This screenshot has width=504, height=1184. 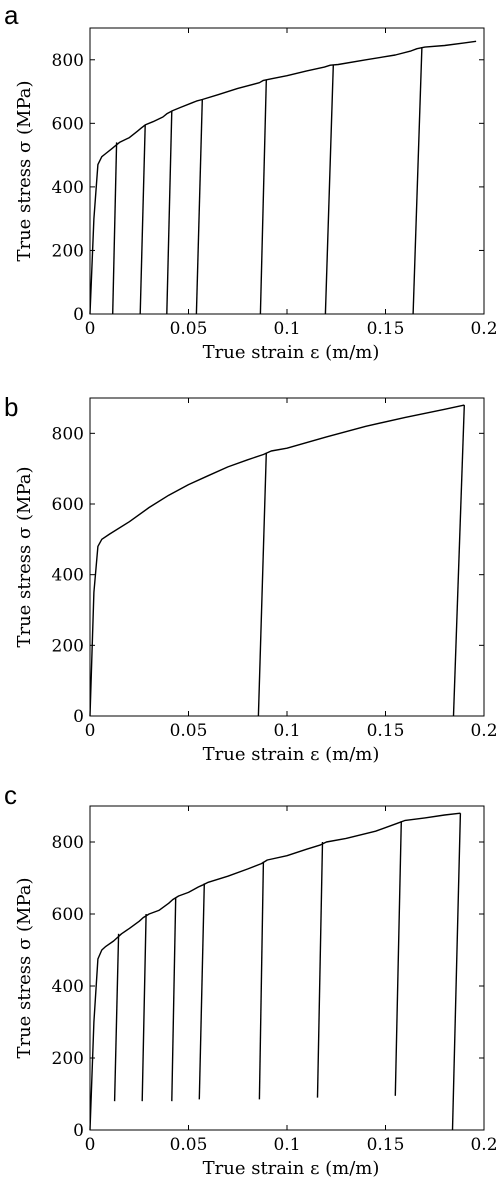 I want to click on panel-letter: b, so click(x=11, y=407).